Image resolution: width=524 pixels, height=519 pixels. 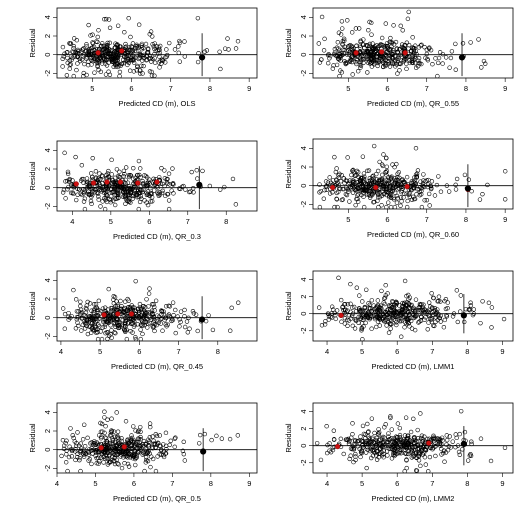 I want to click on x-tick-label: 7, so click(x=178, y=351).